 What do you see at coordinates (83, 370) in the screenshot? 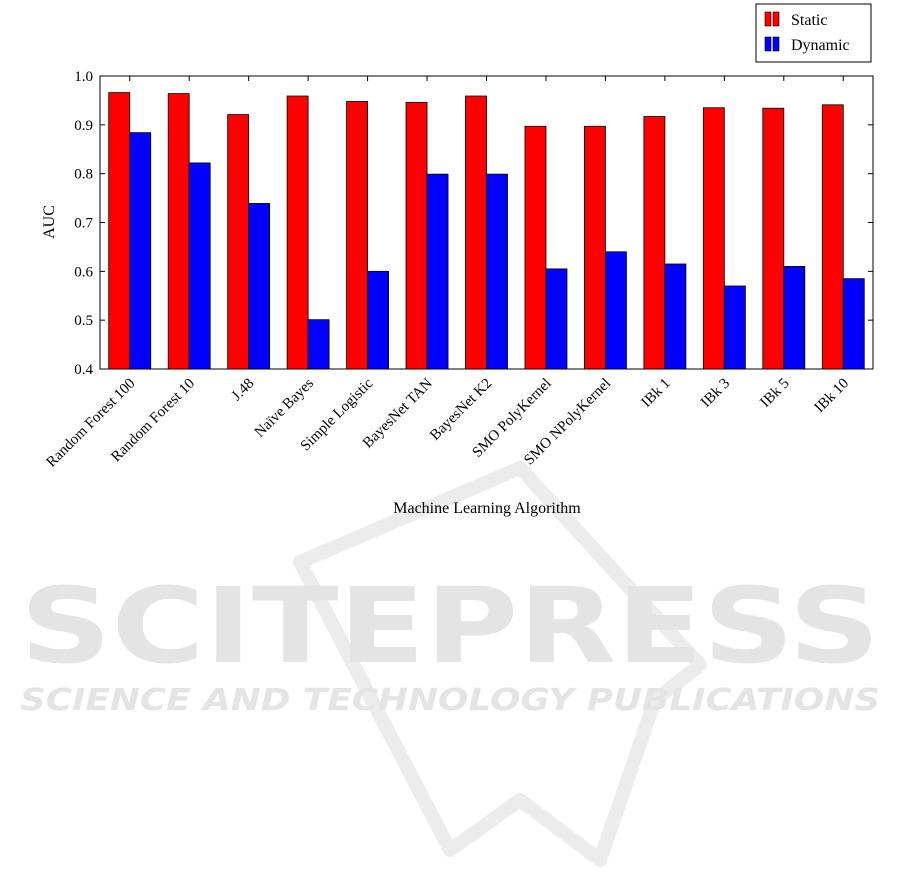
I see `y-tick-label: 0.4` at bounding box center [83, 370].